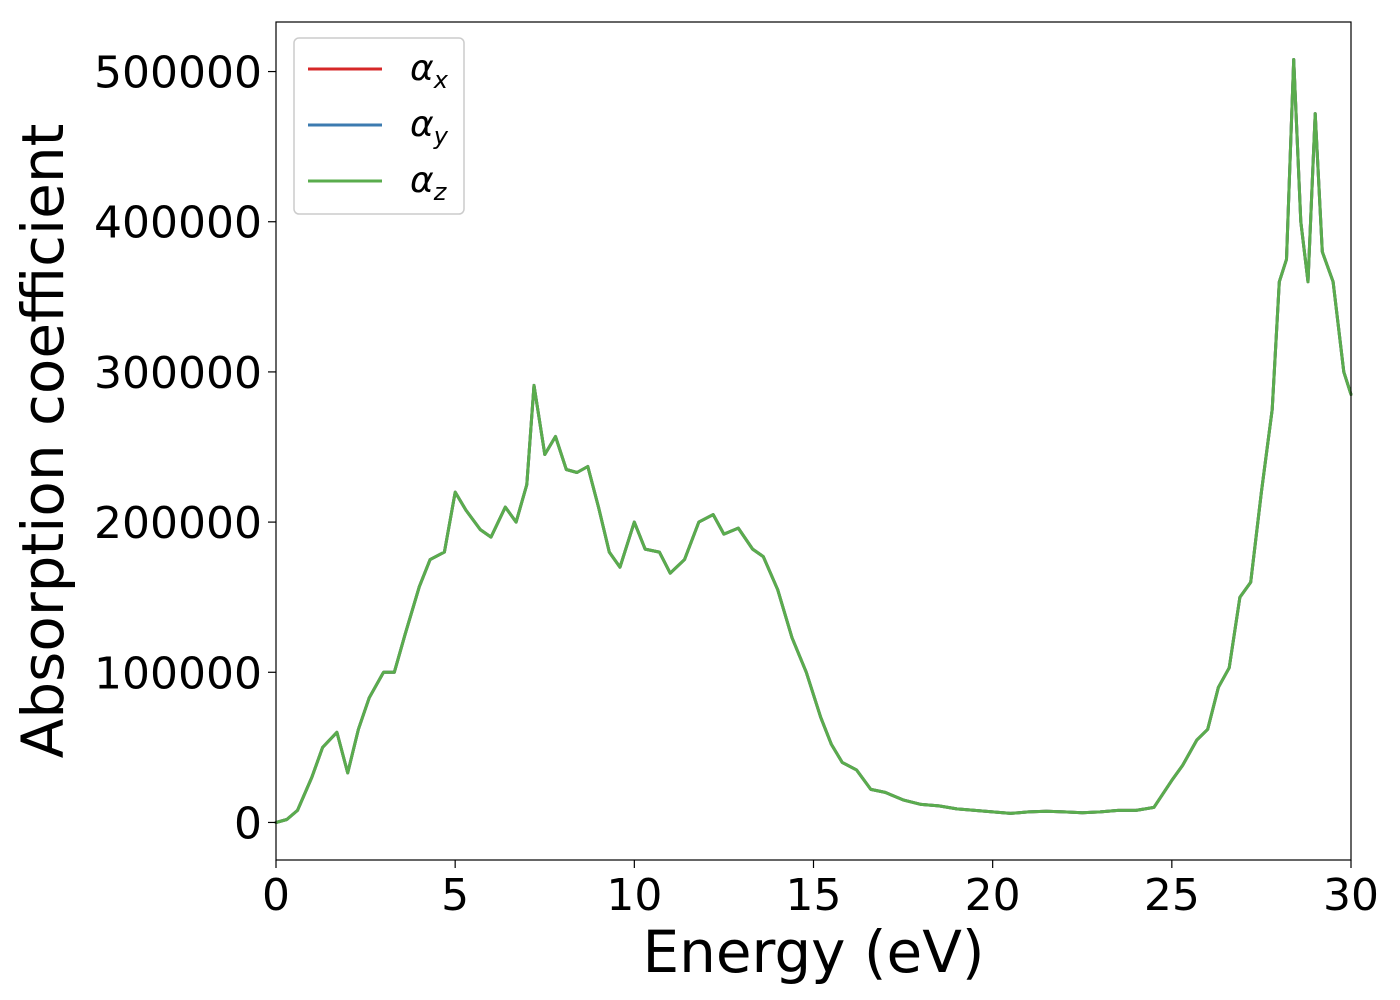  I want to click on x-axis-title: Energy (eV), so click(813, 952).